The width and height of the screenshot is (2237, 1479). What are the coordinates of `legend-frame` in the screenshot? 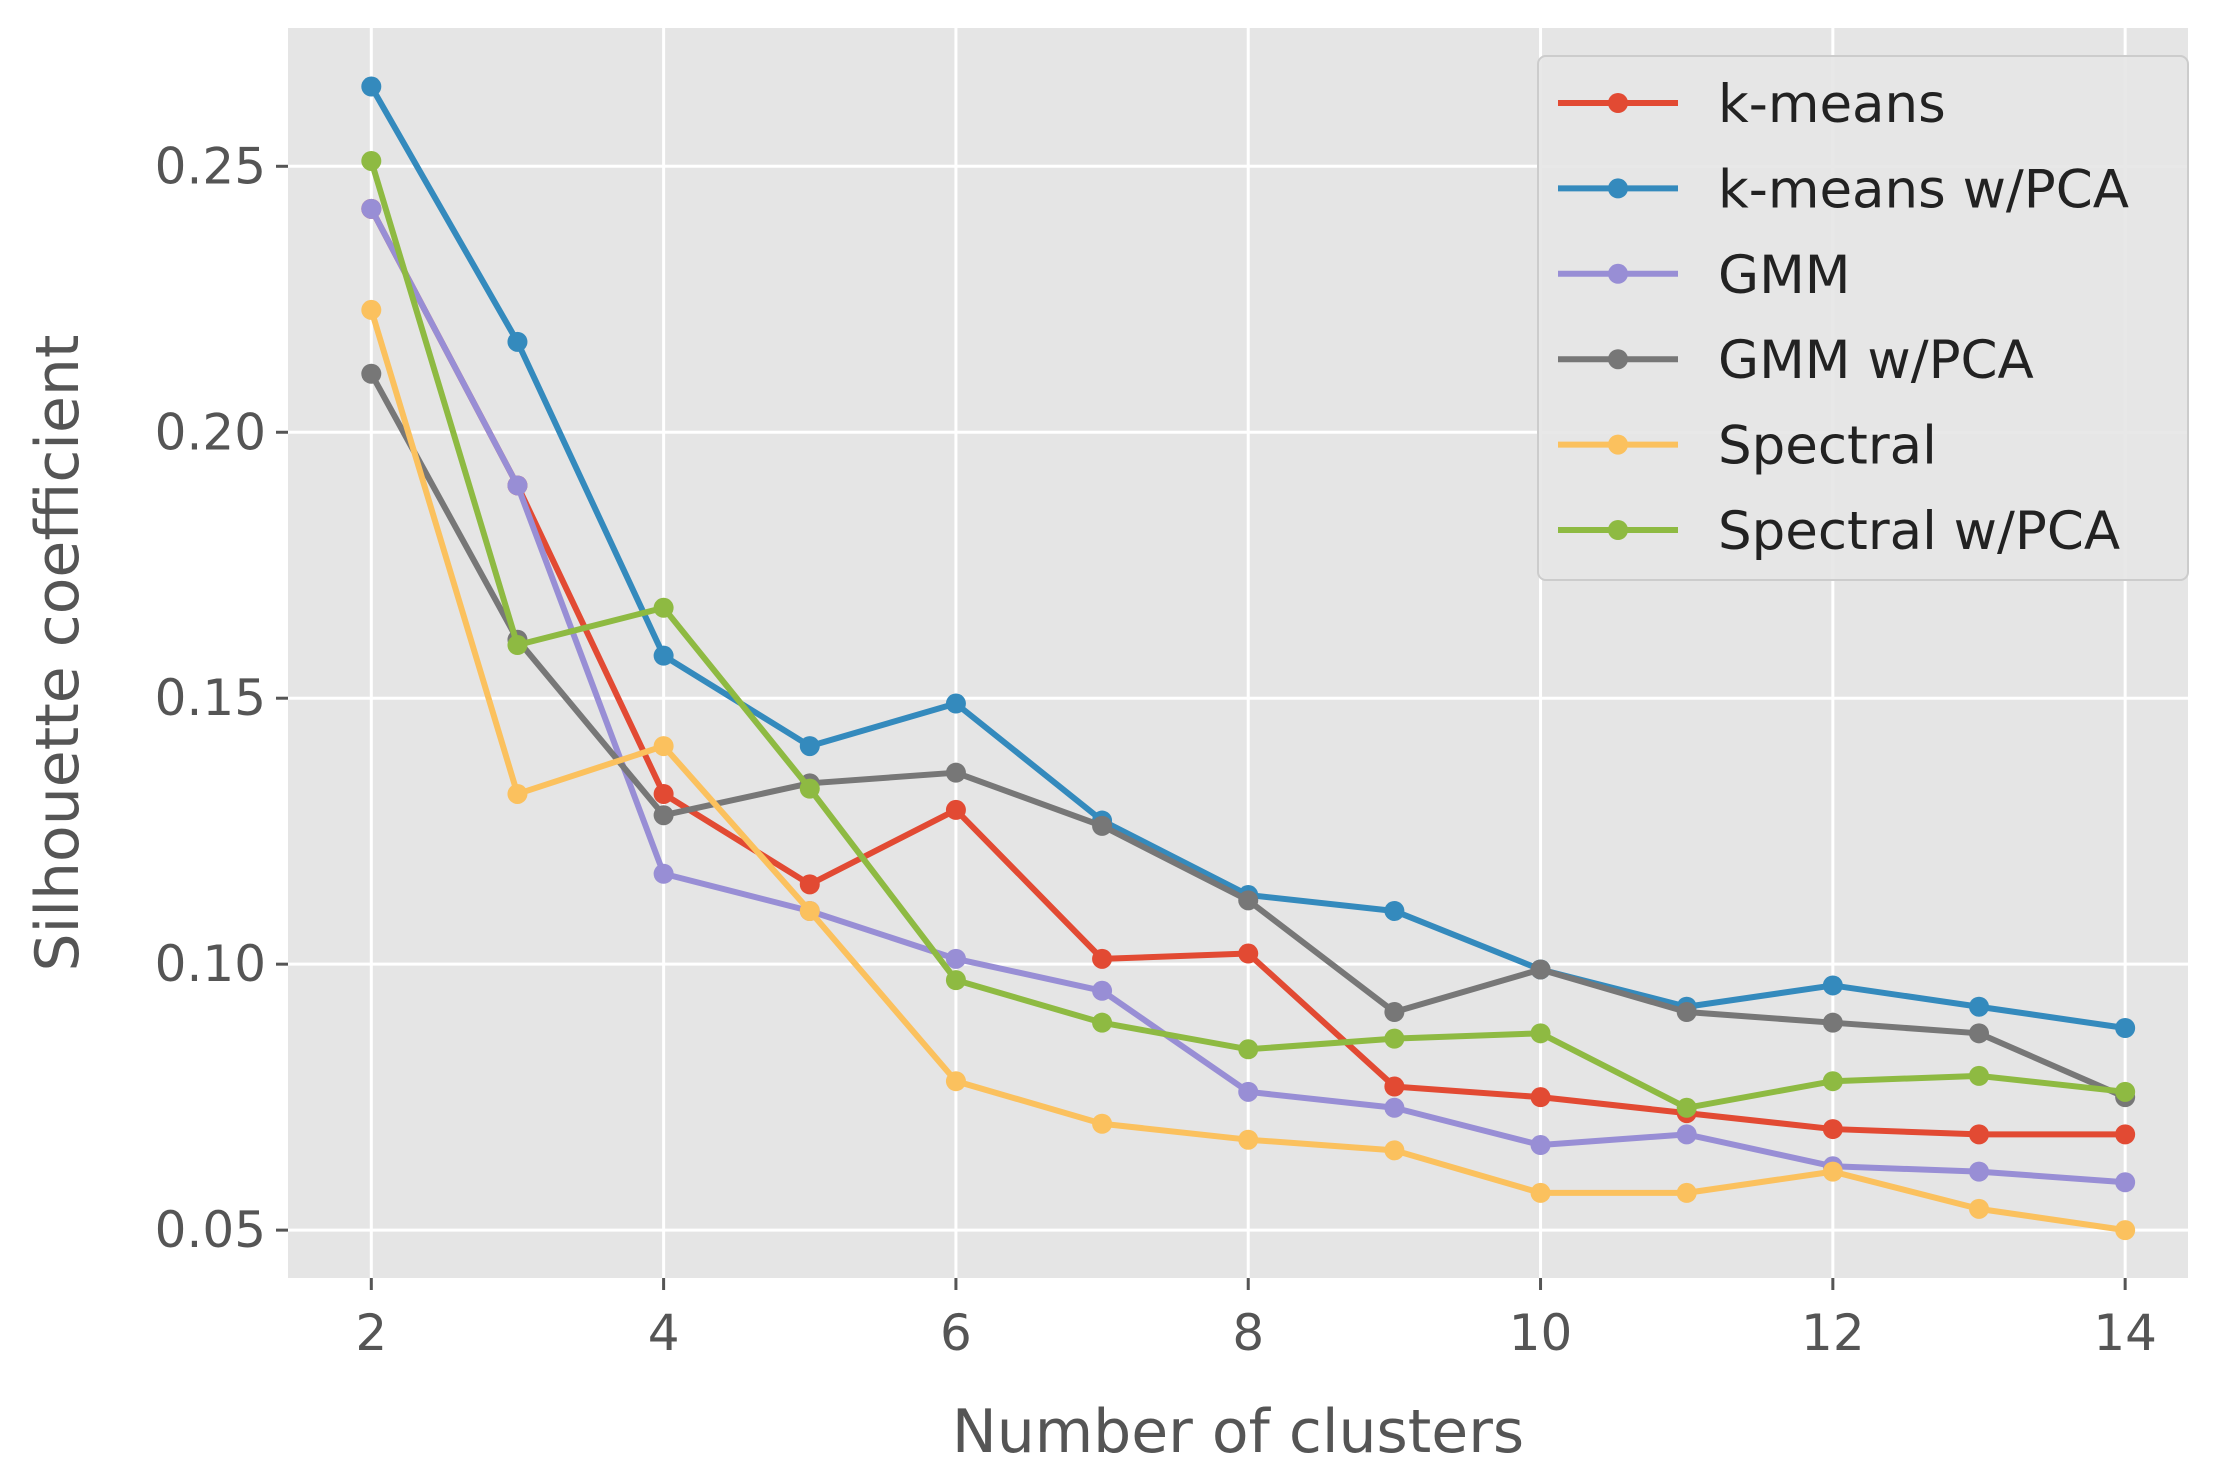 It's located at (1863, 318).